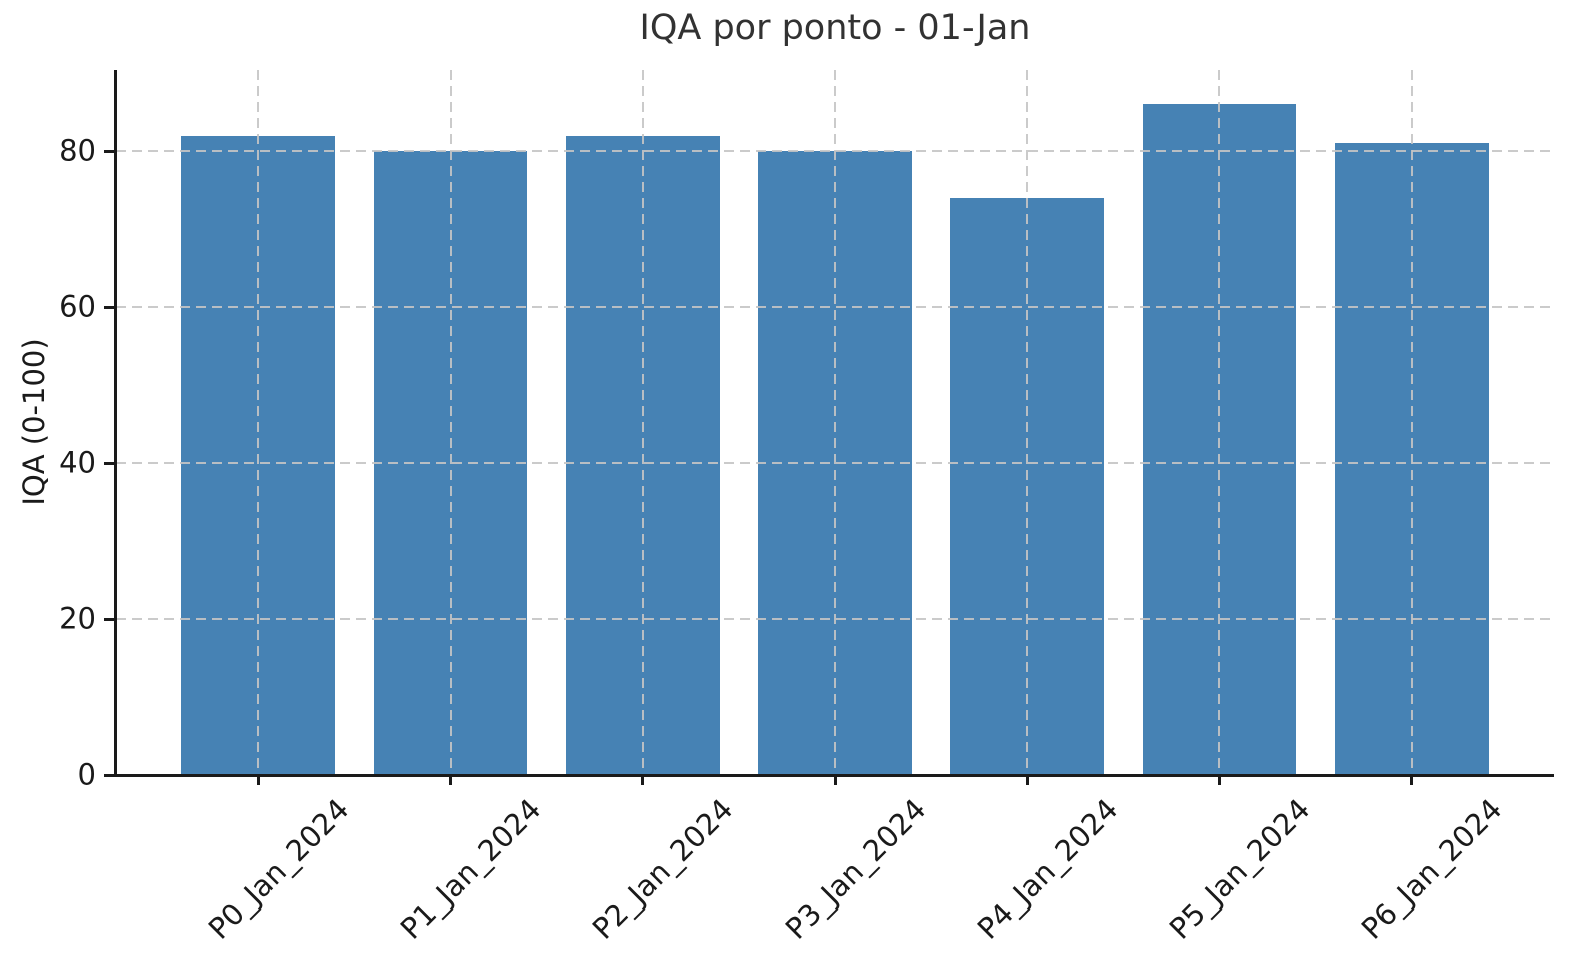 This screenshot has width=1580, height=980. I want to click on chart-title: IQA por ponto - 01-Jan, so click(835, 28).